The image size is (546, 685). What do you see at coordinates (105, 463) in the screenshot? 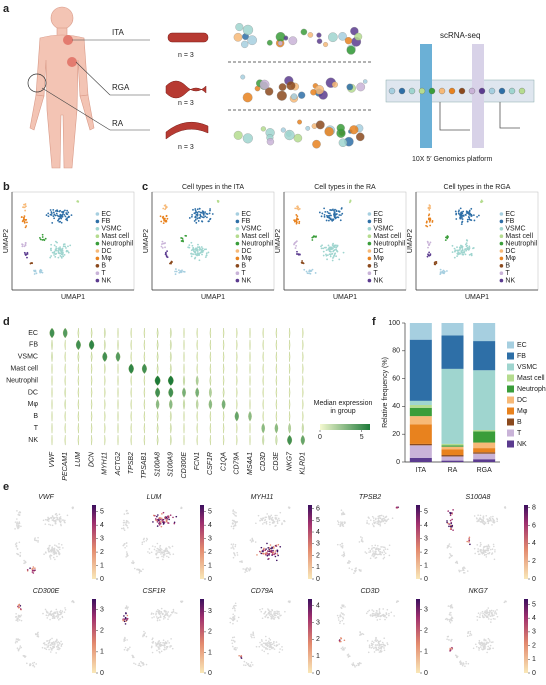
I see `gene-label: MYH11` at bounding box center [105, 463].